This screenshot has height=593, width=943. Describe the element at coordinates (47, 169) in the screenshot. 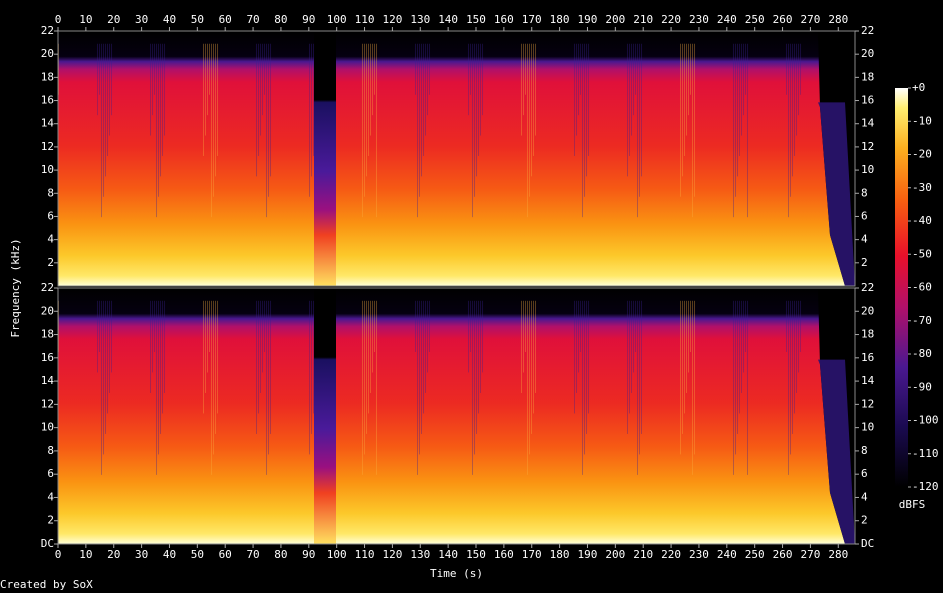

I see `y-tick-label: 10` at that location.